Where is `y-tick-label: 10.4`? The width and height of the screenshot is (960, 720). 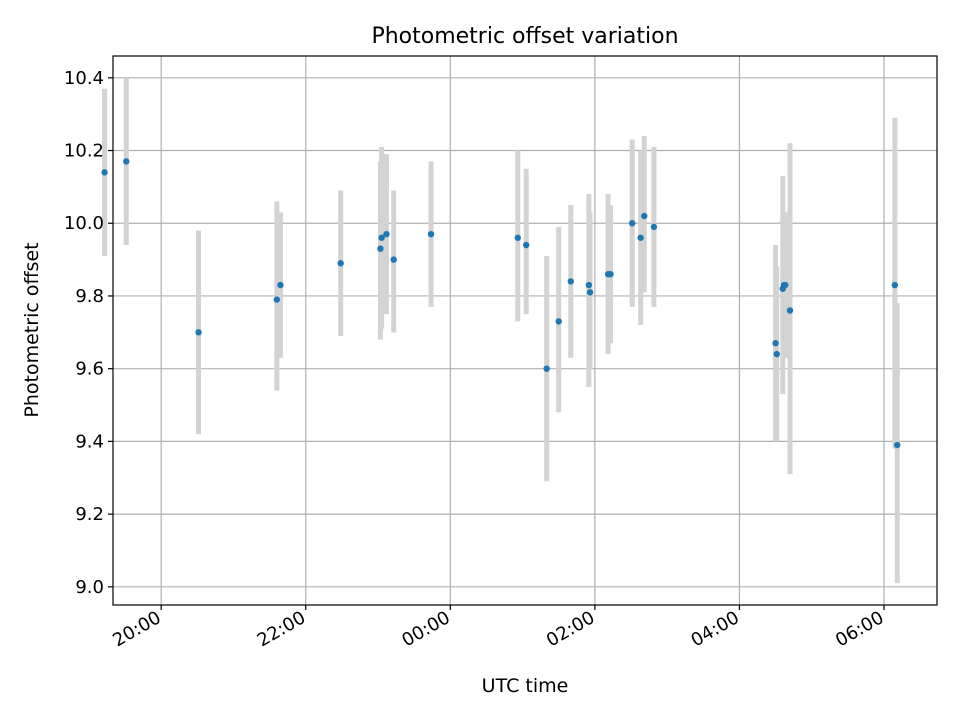 y-tick-label: 10.4 is located at coordinates (84, 78).